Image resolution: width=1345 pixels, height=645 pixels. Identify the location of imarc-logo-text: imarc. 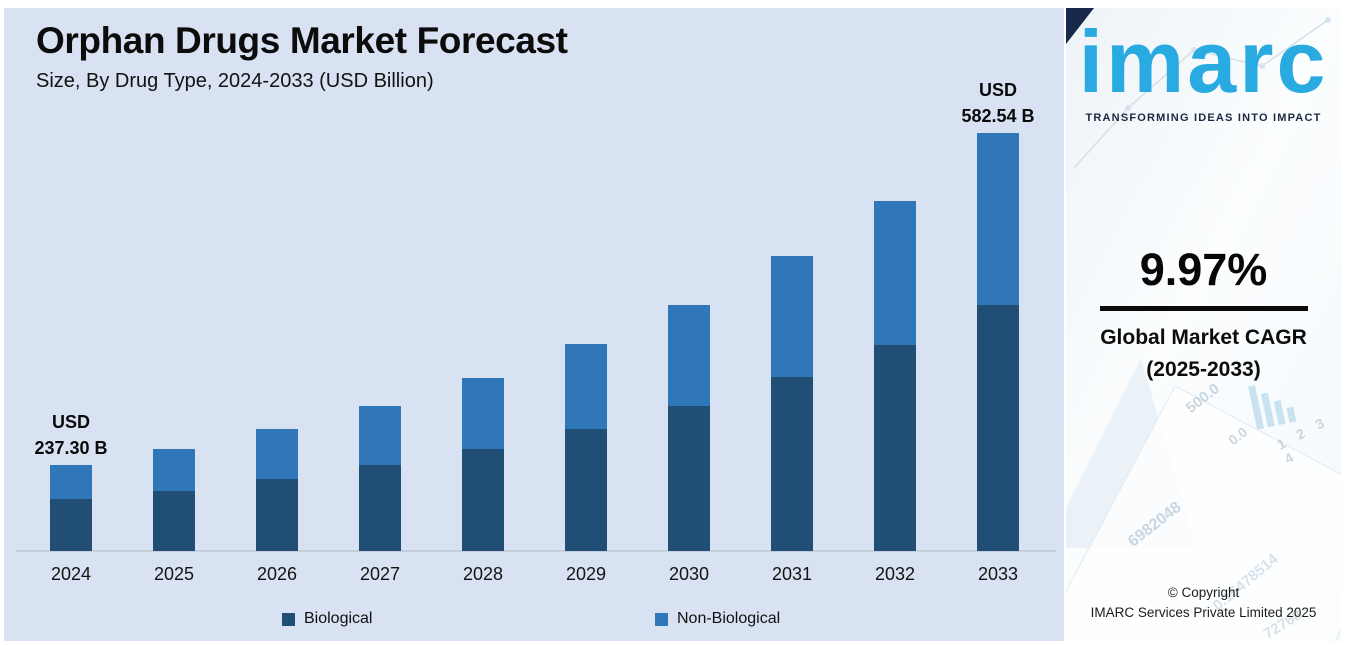
(1203, 61).